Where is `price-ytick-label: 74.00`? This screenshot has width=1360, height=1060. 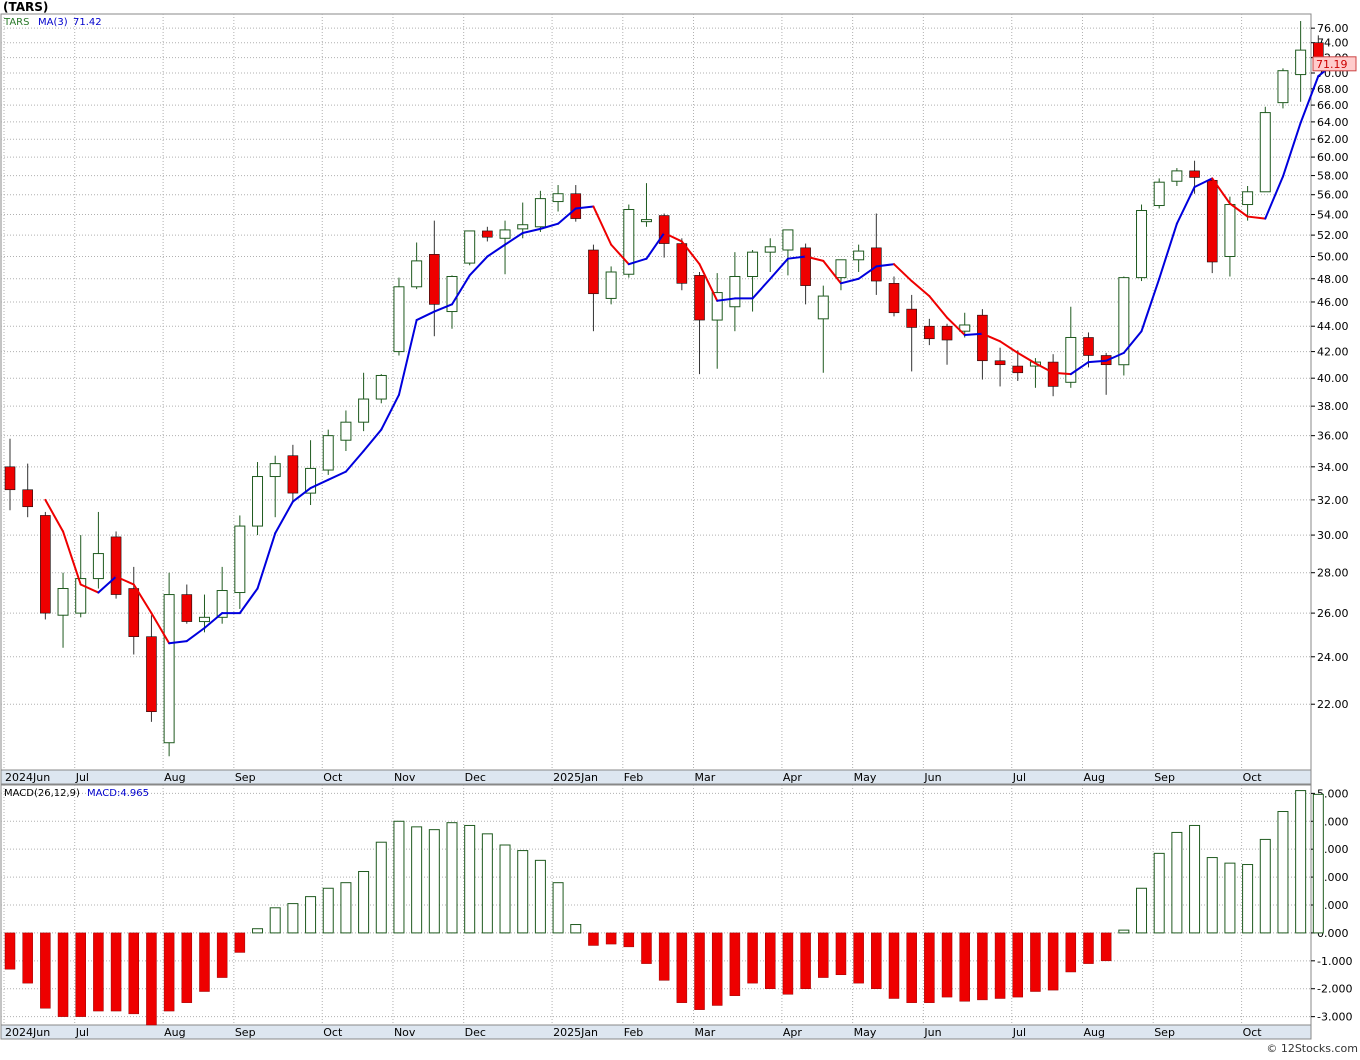 price-ytick-label: 74.00 is located at coordinates (1333, 43).